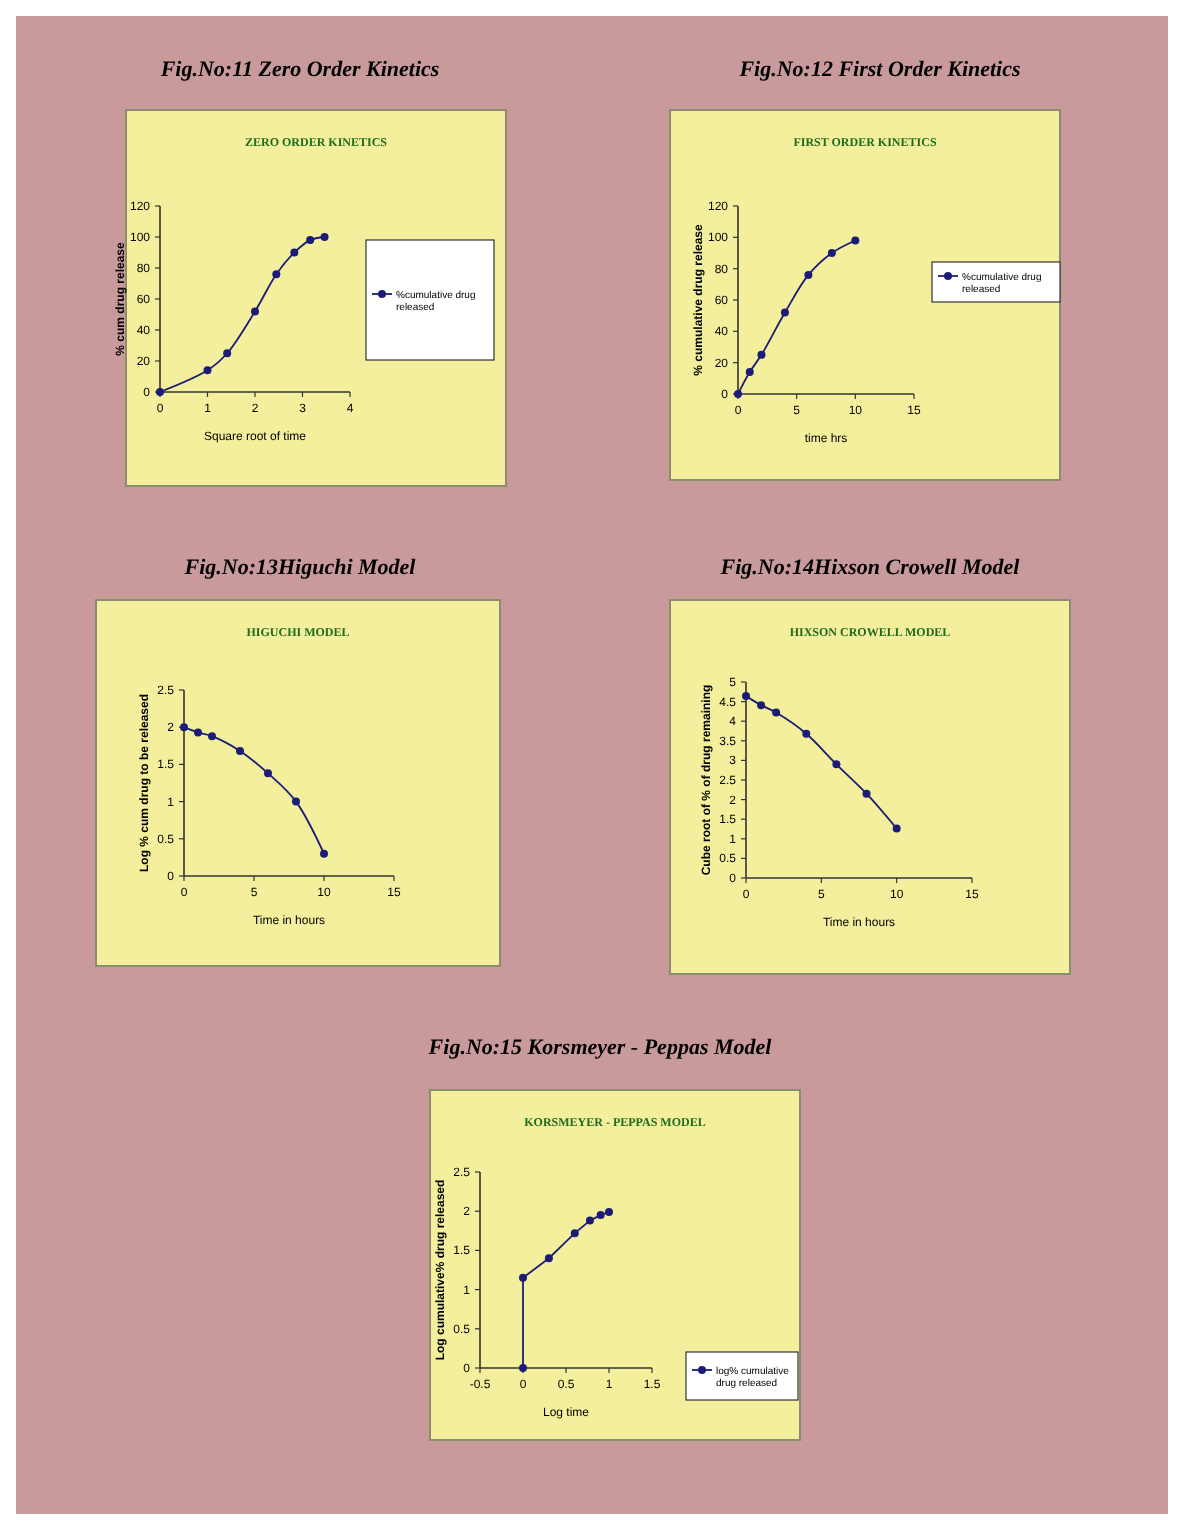 Image resolution: width=1184 pixels, height=1530 pixels. What do you see at coordinates (870, 568) in the screenshot?
I see `chart-title: Fig.No:14Hixson Crowell Model` at bounding box center [870, 568].